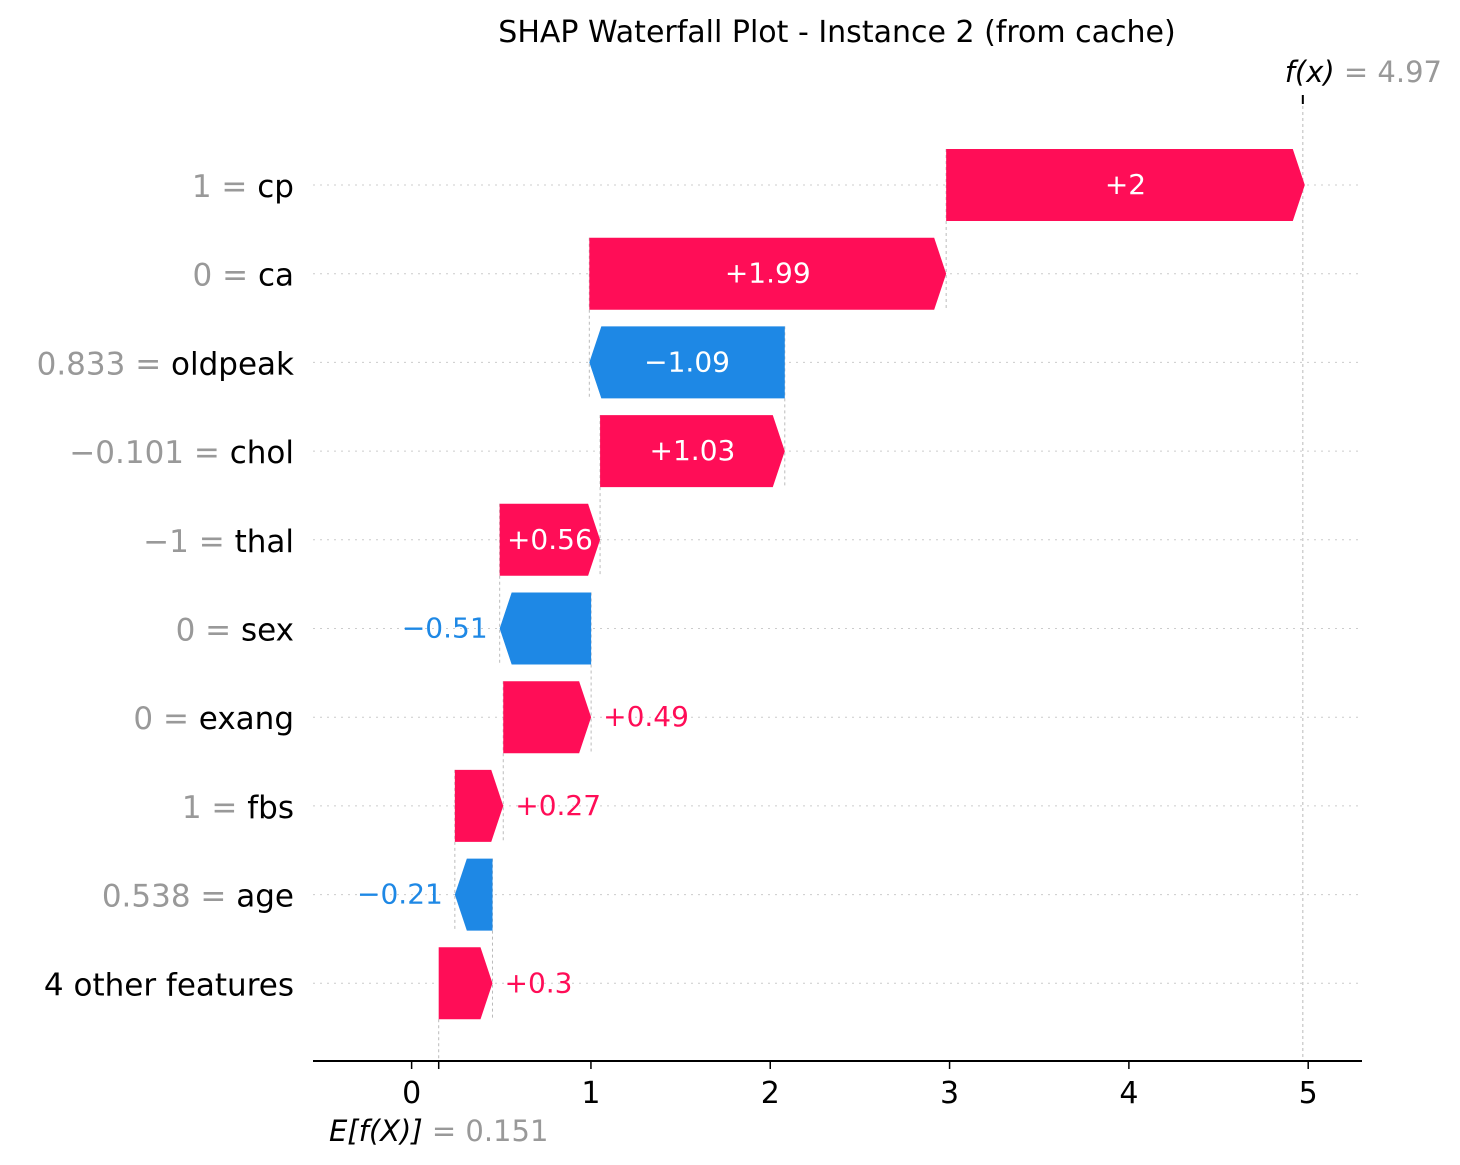 The height and width of the screenshot is (1165, 1460). I want to click on feature-value: 0.538 =, so click(169, 897).